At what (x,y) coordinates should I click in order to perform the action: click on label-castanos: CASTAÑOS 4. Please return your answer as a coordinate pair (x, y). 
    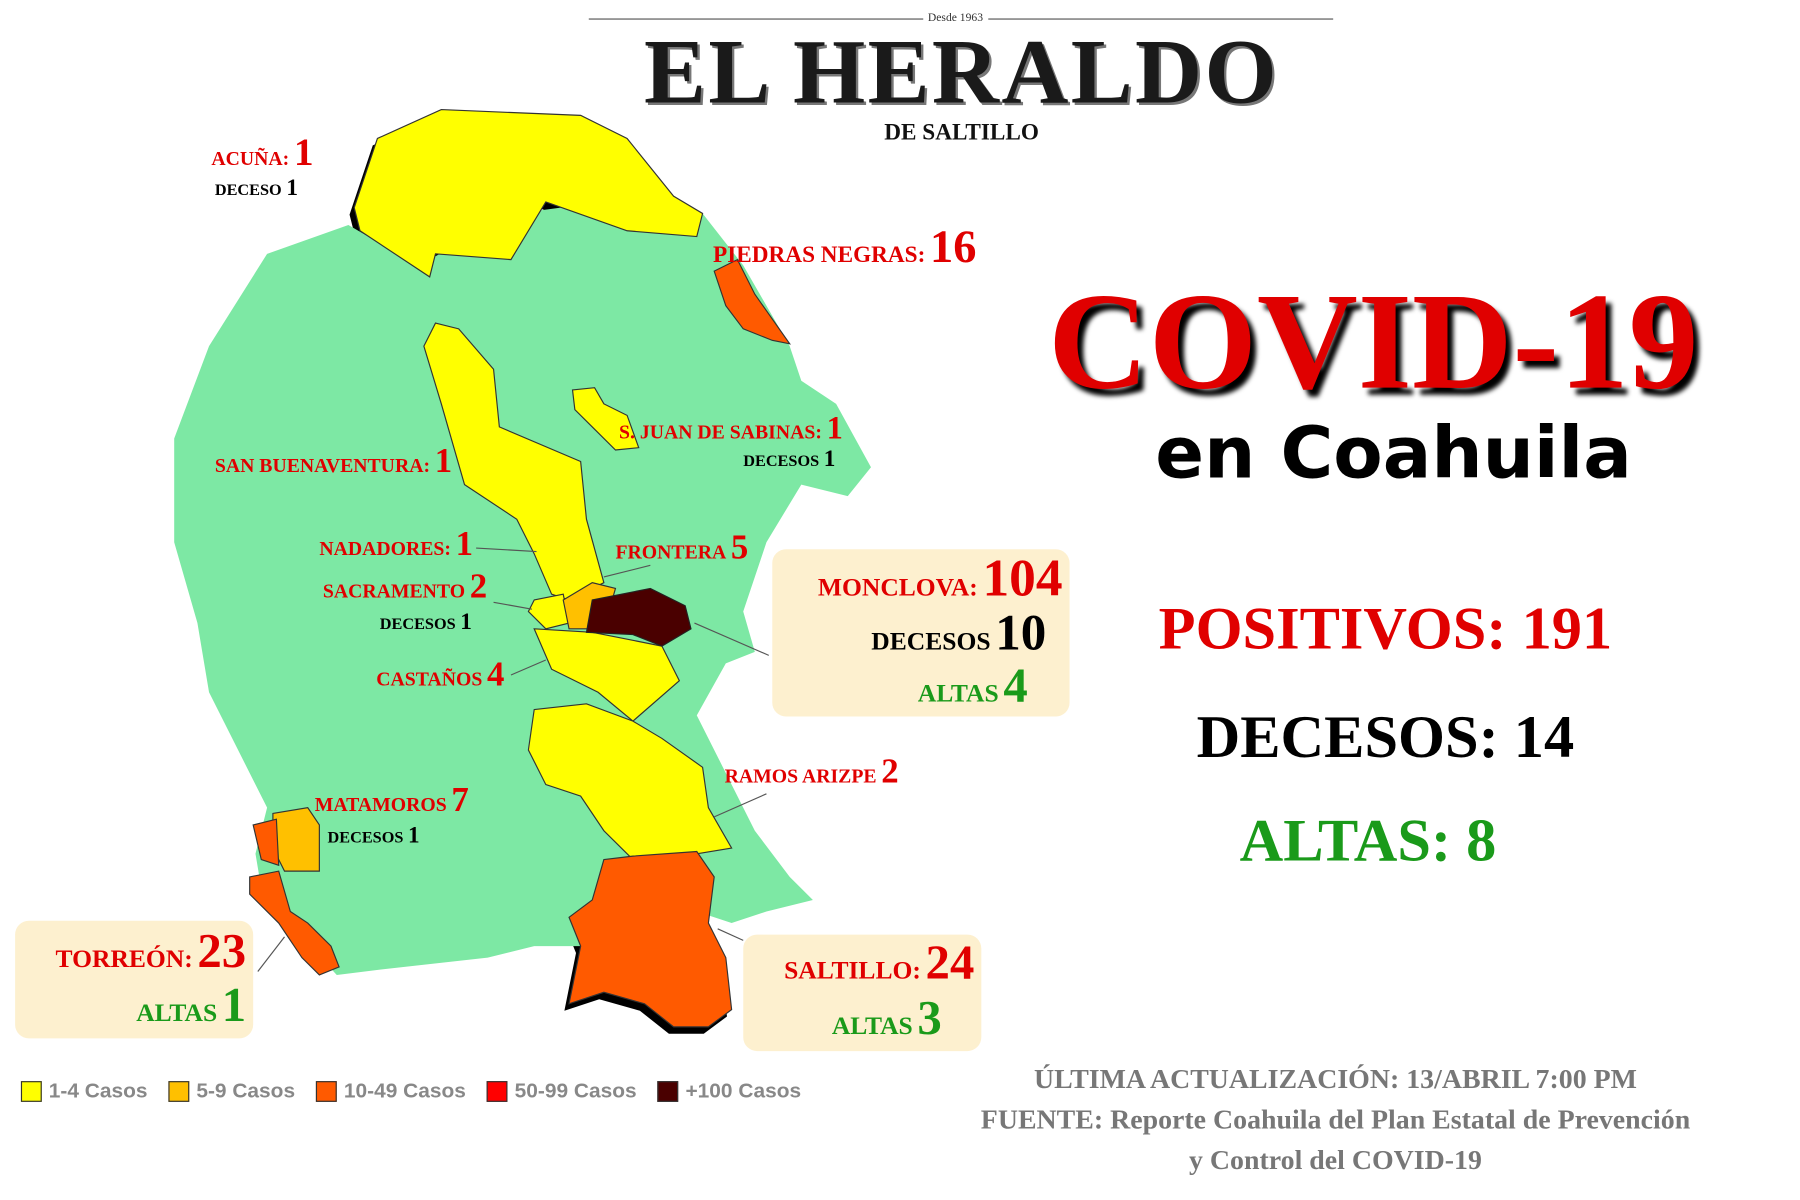
    Looking at the image, I should click on (440, 674).